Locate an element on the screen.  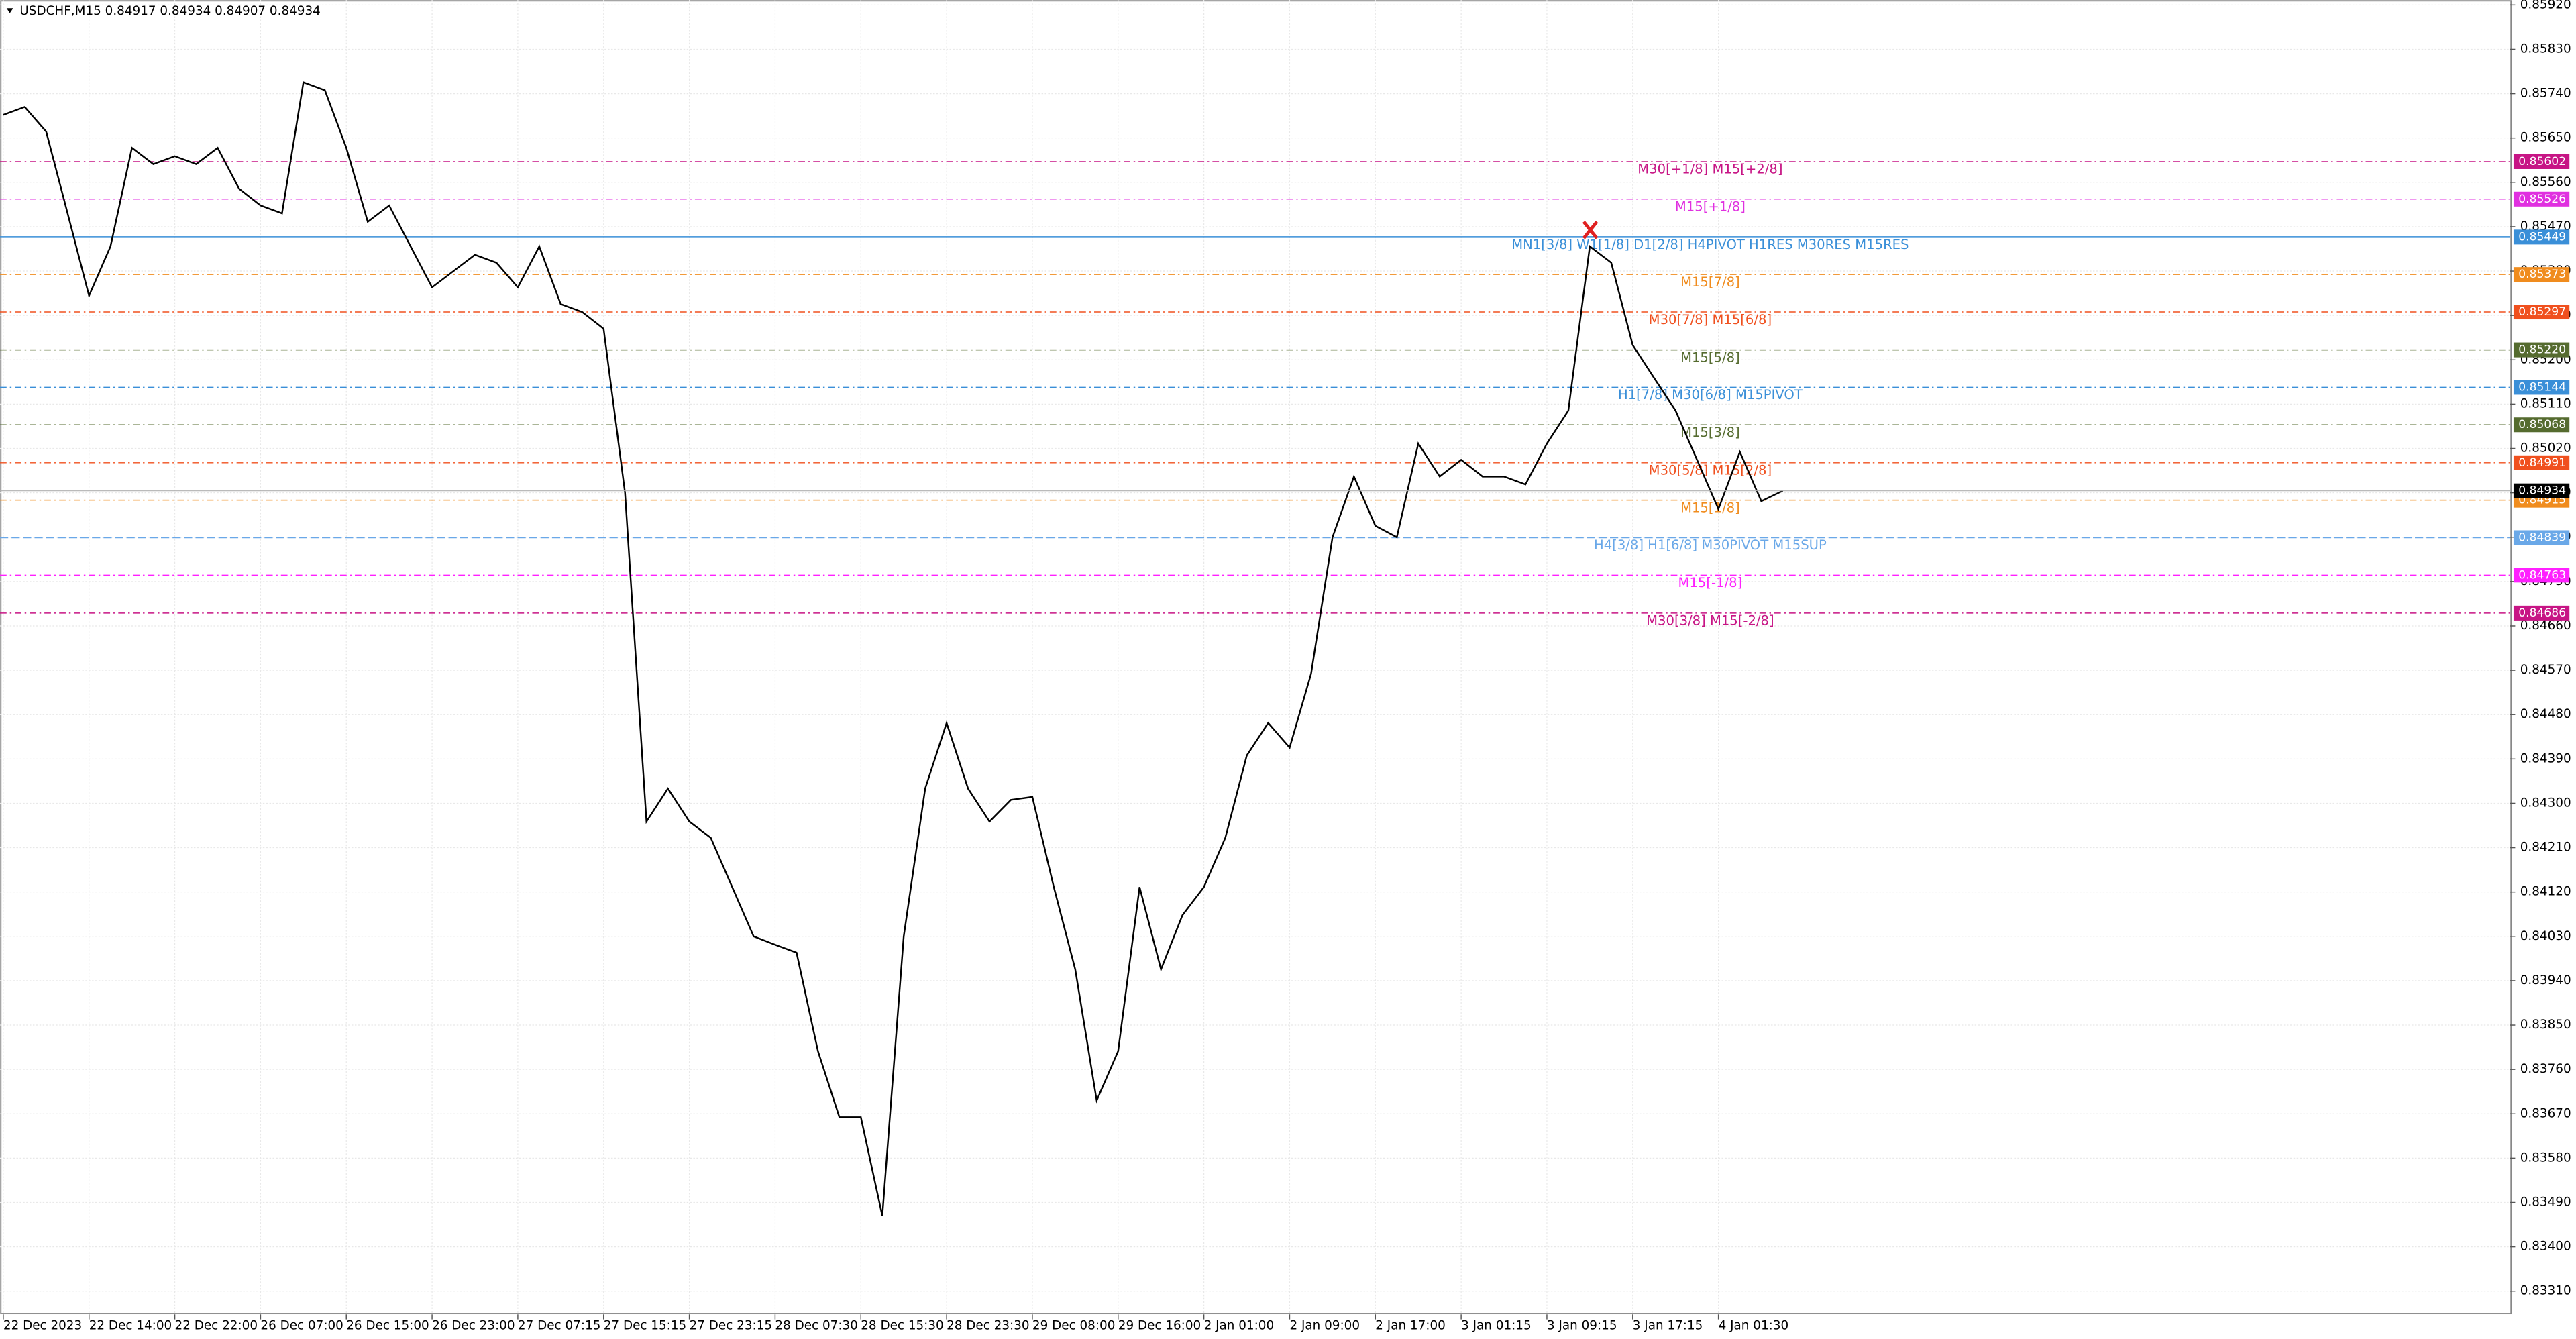
level-label: M15[3/8] is located at coordinates (1710, 432).